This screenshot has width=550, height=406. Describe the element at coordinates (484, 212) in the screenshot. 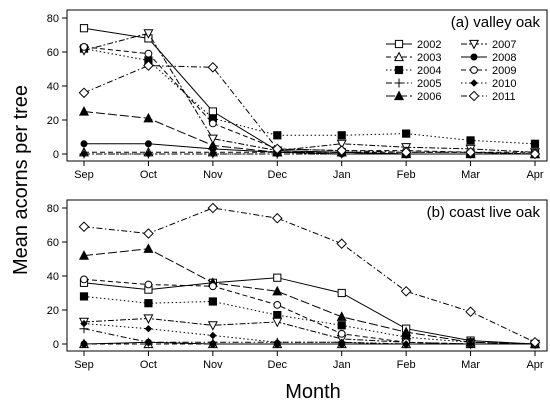

I see `panel-title: (b) coast live oak` at that location.